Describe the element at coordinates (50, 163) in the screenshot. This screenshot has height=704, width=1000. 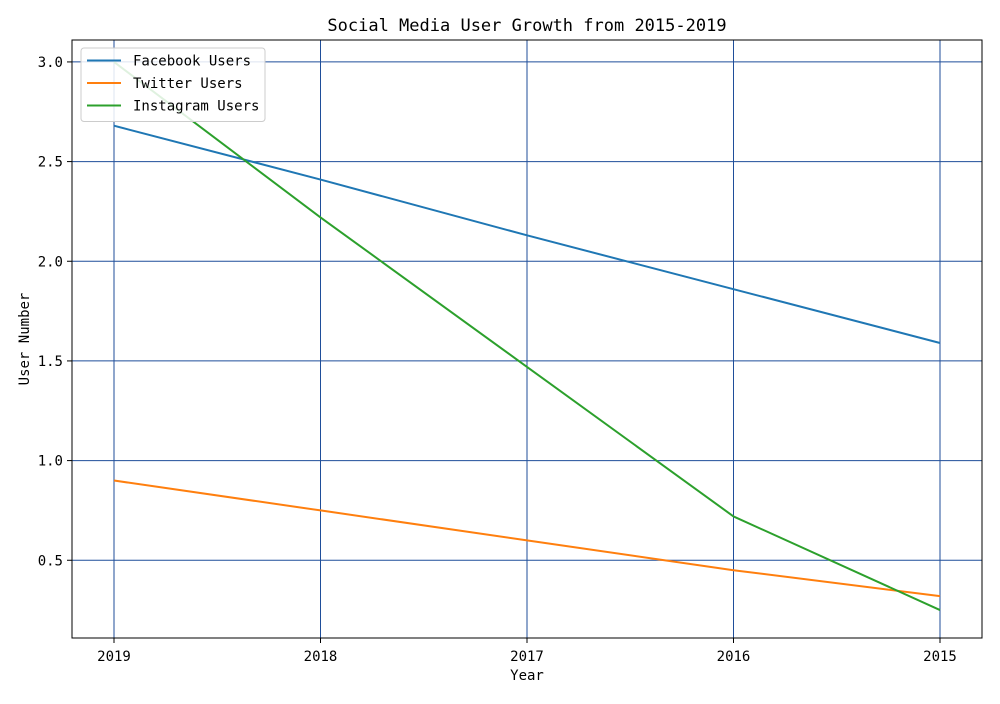
I see `y-tick-label: 2.5` at that location.